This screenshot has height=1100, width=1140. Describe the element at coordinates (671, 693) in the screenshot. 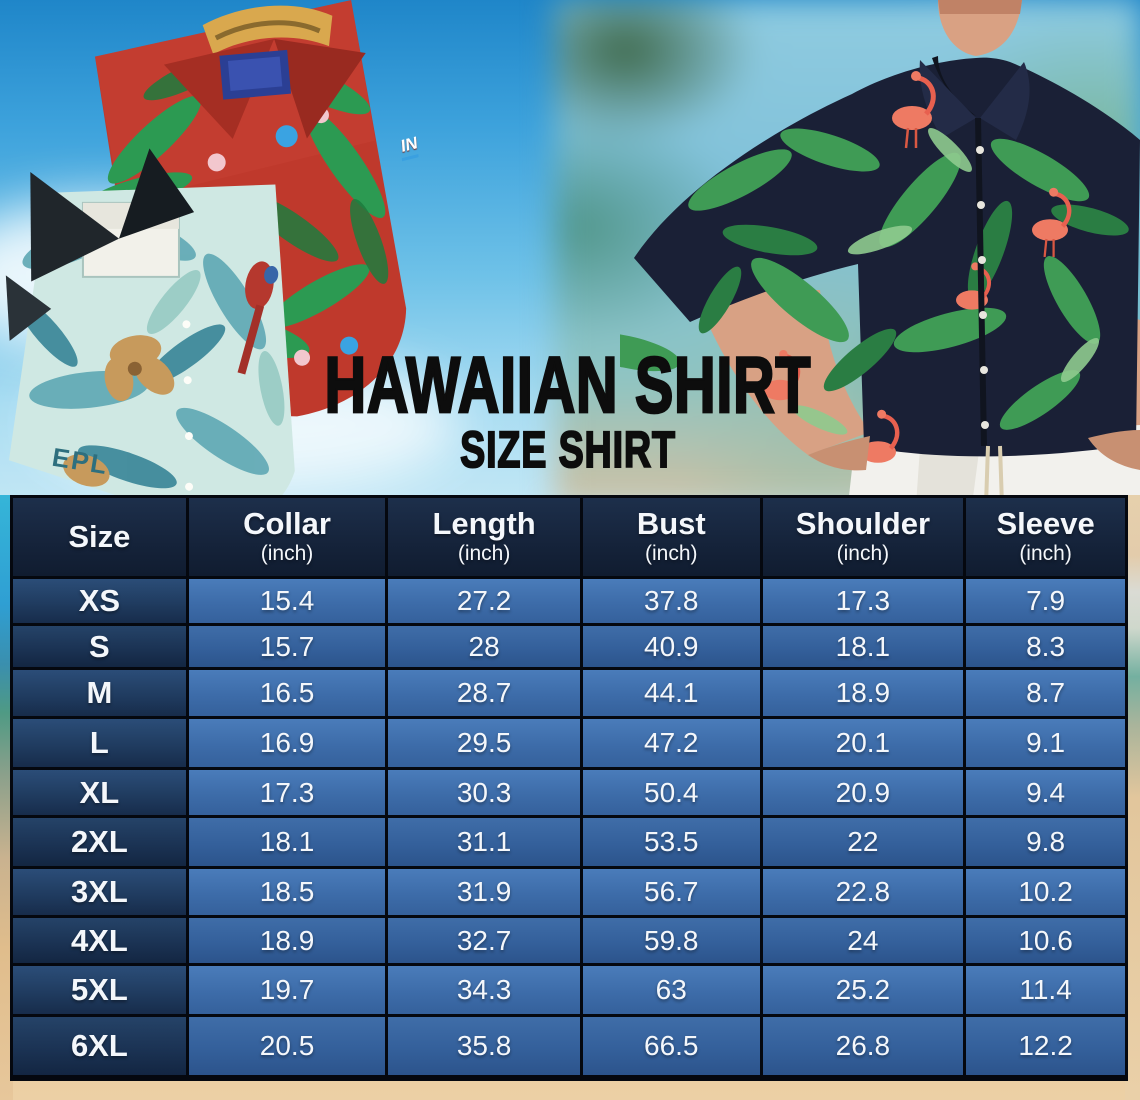

I see `value-cell: 44.1` at that location.